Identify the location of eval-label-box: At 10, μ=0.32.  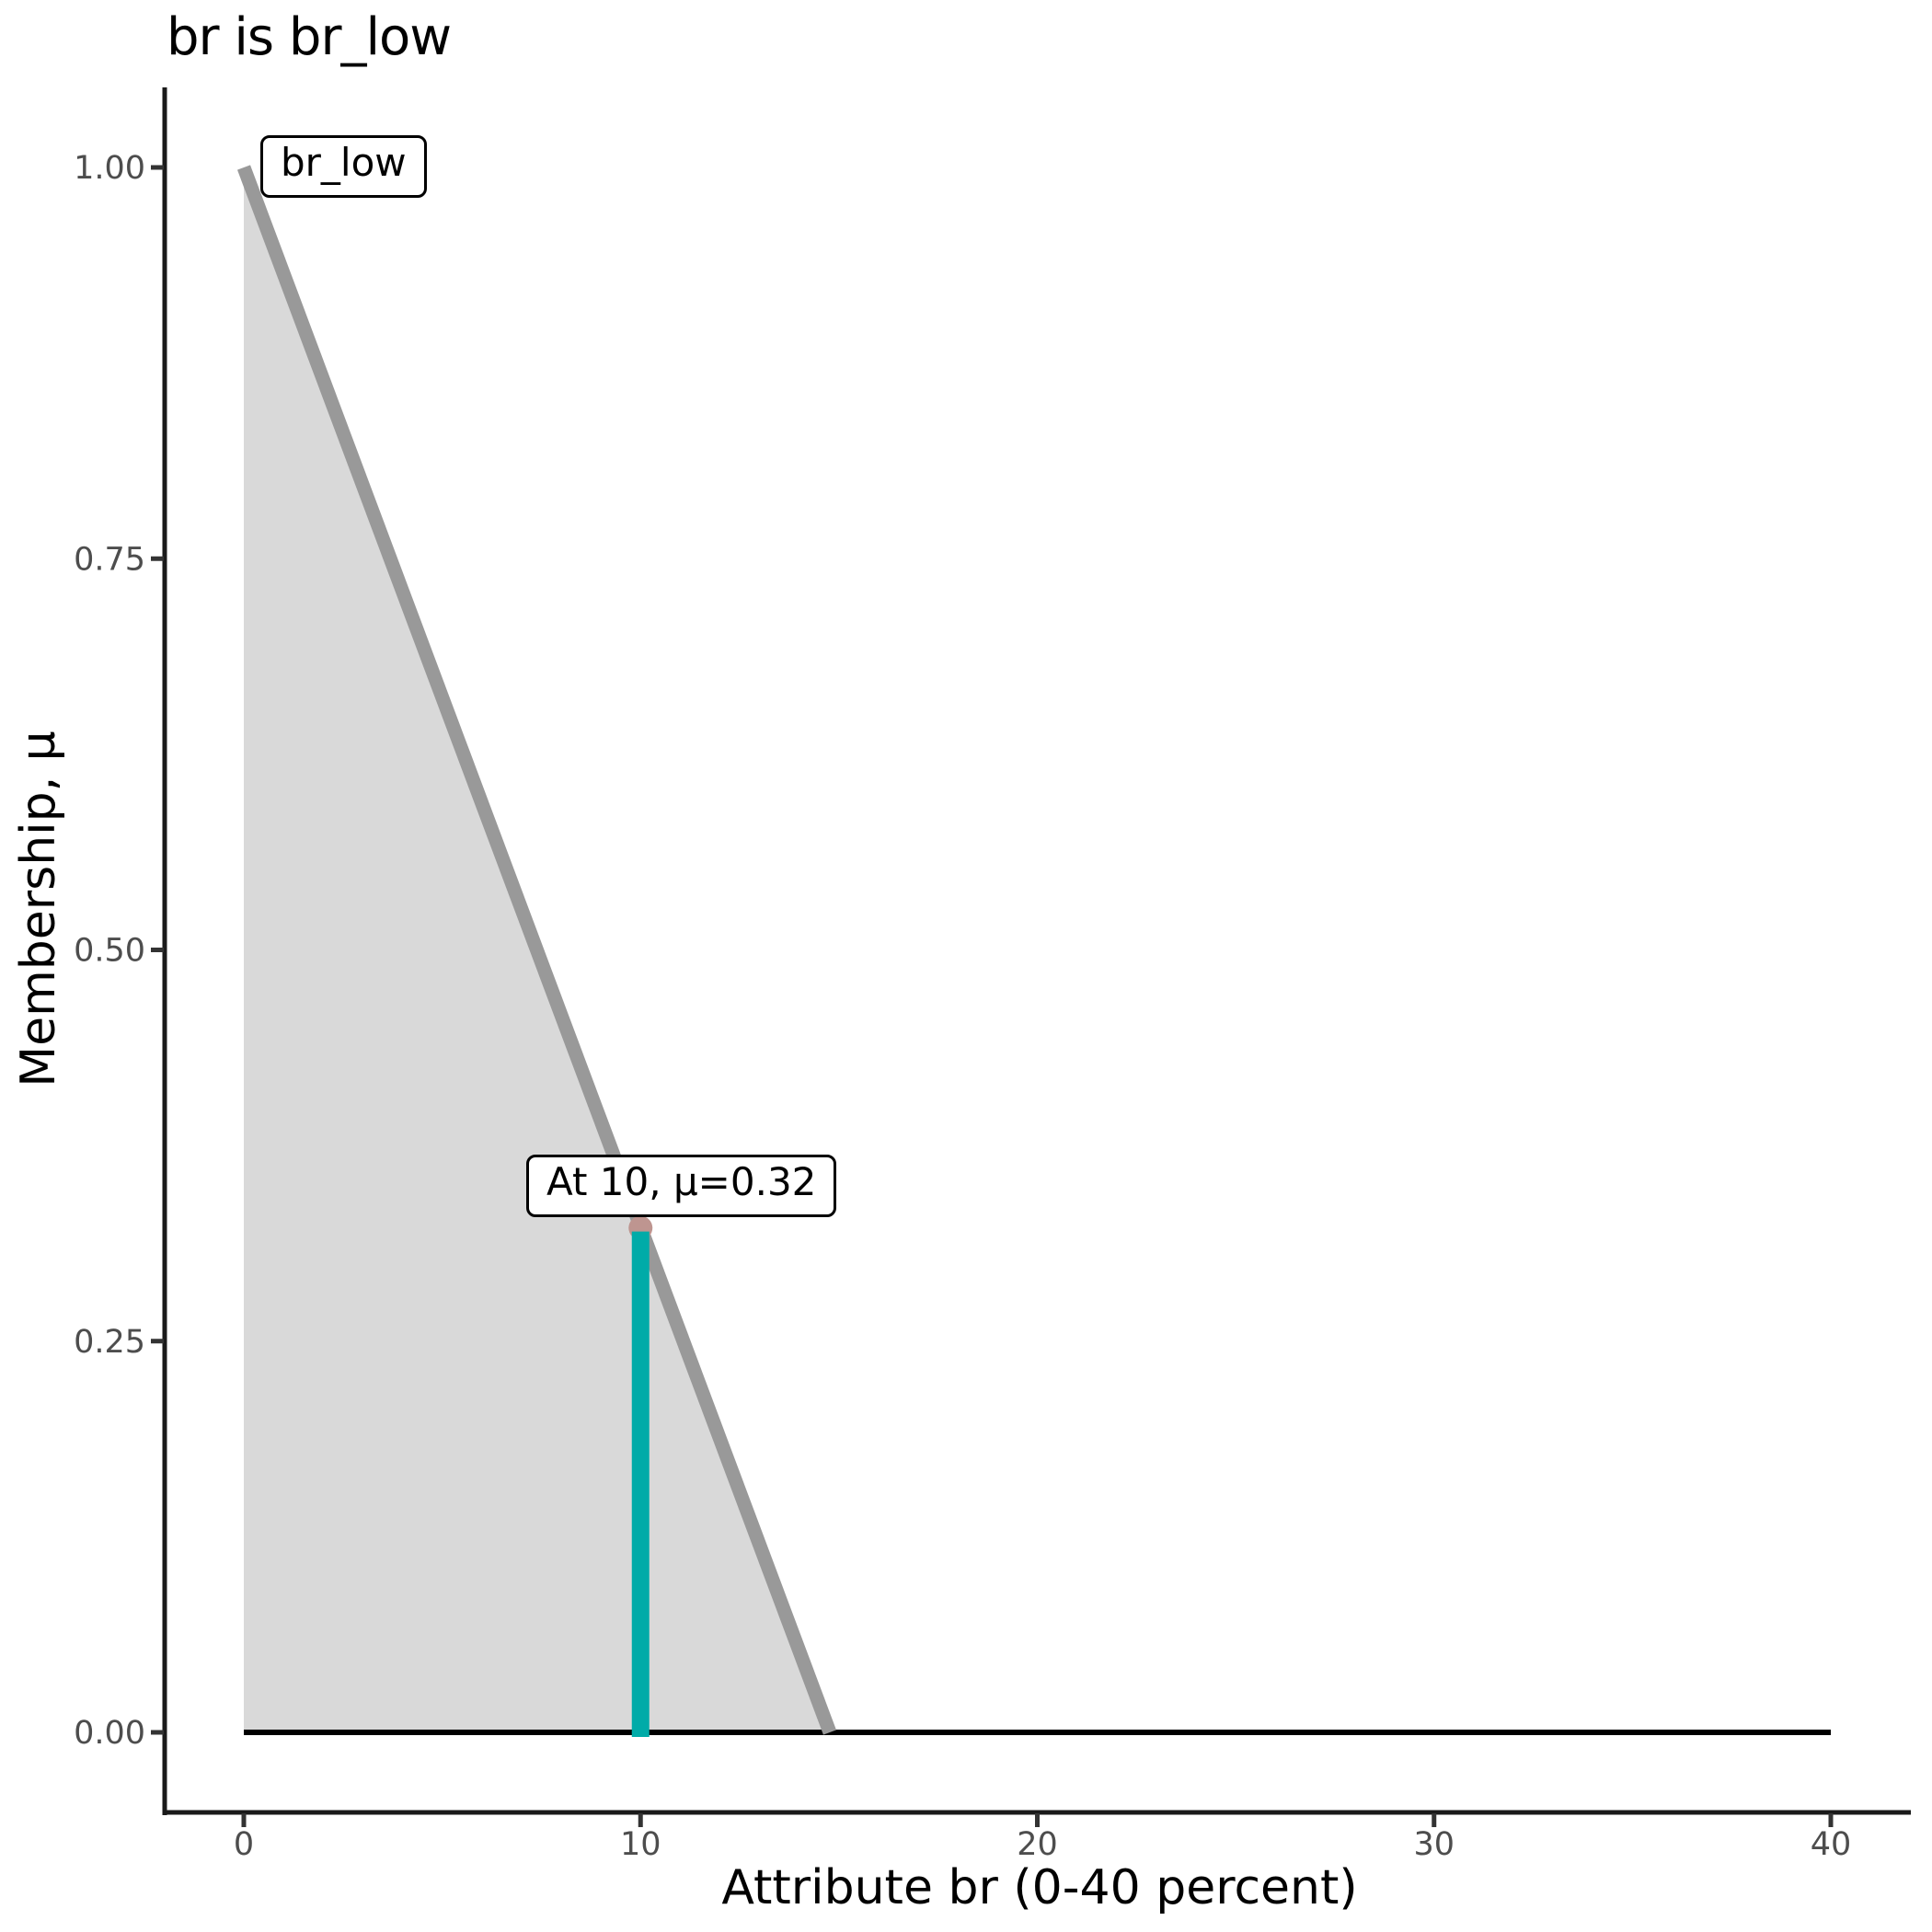
(681, 1186).